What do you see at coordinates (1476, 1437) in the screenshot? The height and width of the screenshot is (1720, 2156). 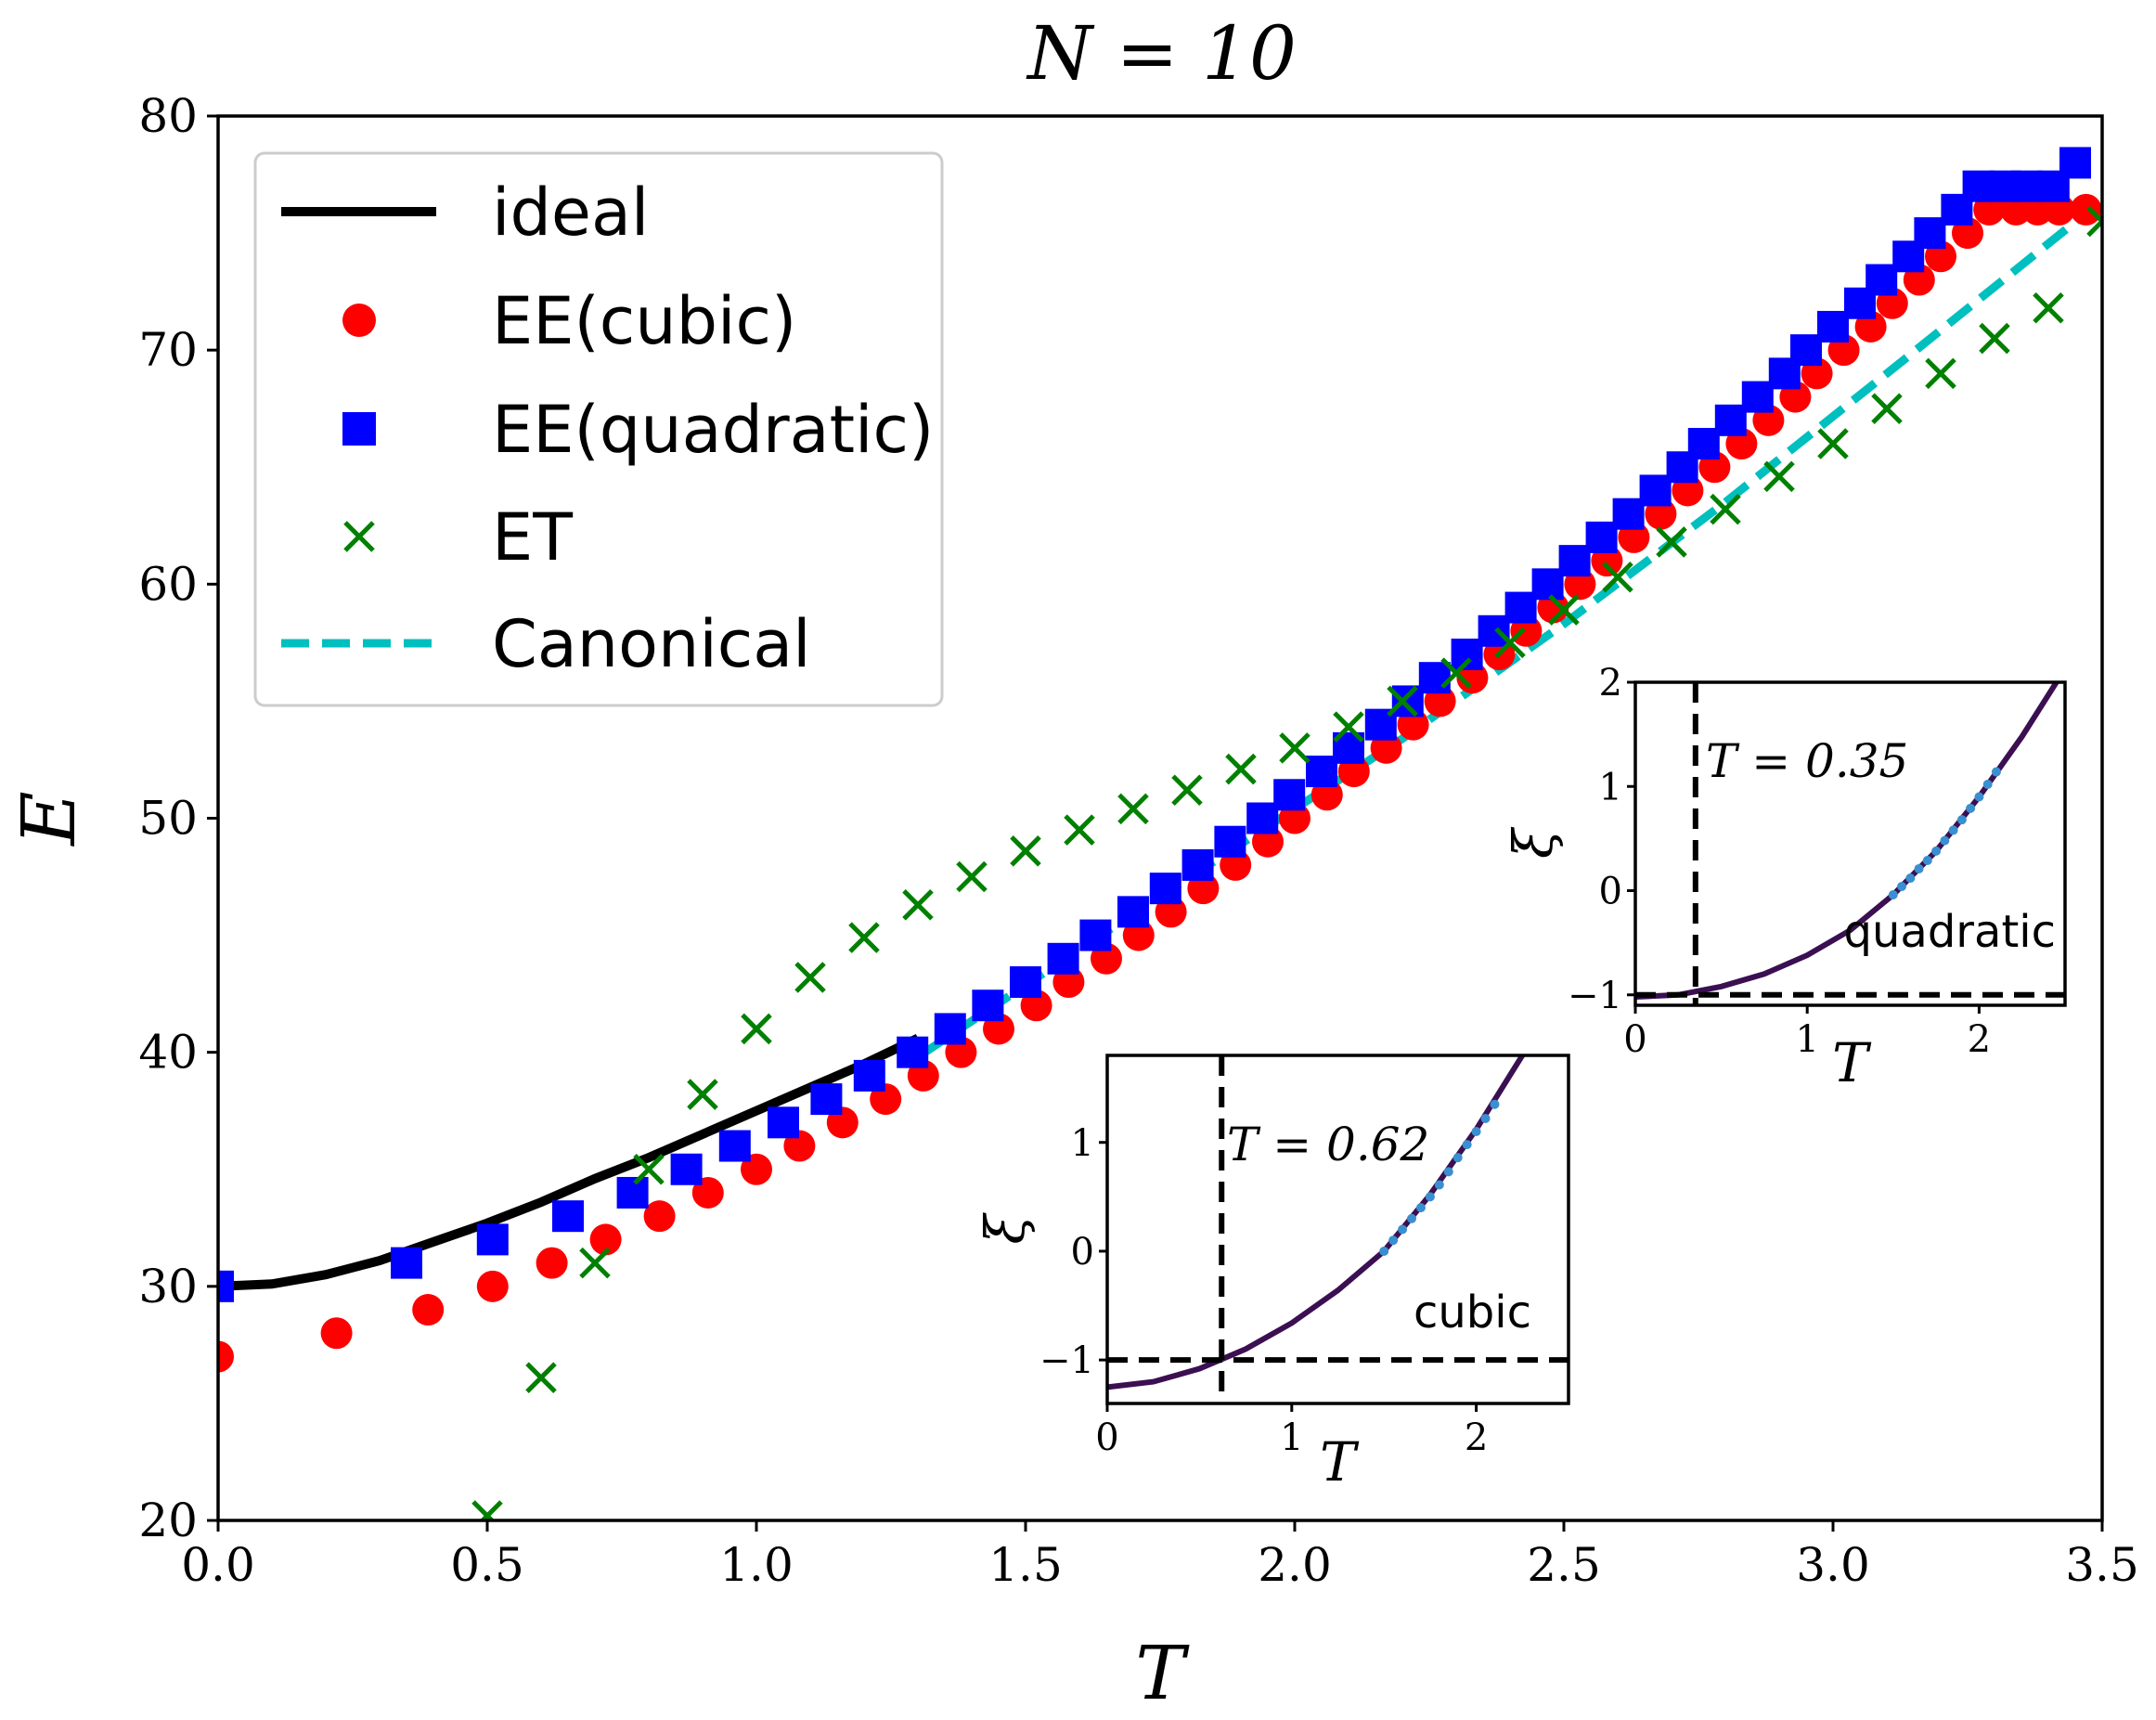 I see `inset-x-tick-label: 2` at bounding box center [1476, 1437].